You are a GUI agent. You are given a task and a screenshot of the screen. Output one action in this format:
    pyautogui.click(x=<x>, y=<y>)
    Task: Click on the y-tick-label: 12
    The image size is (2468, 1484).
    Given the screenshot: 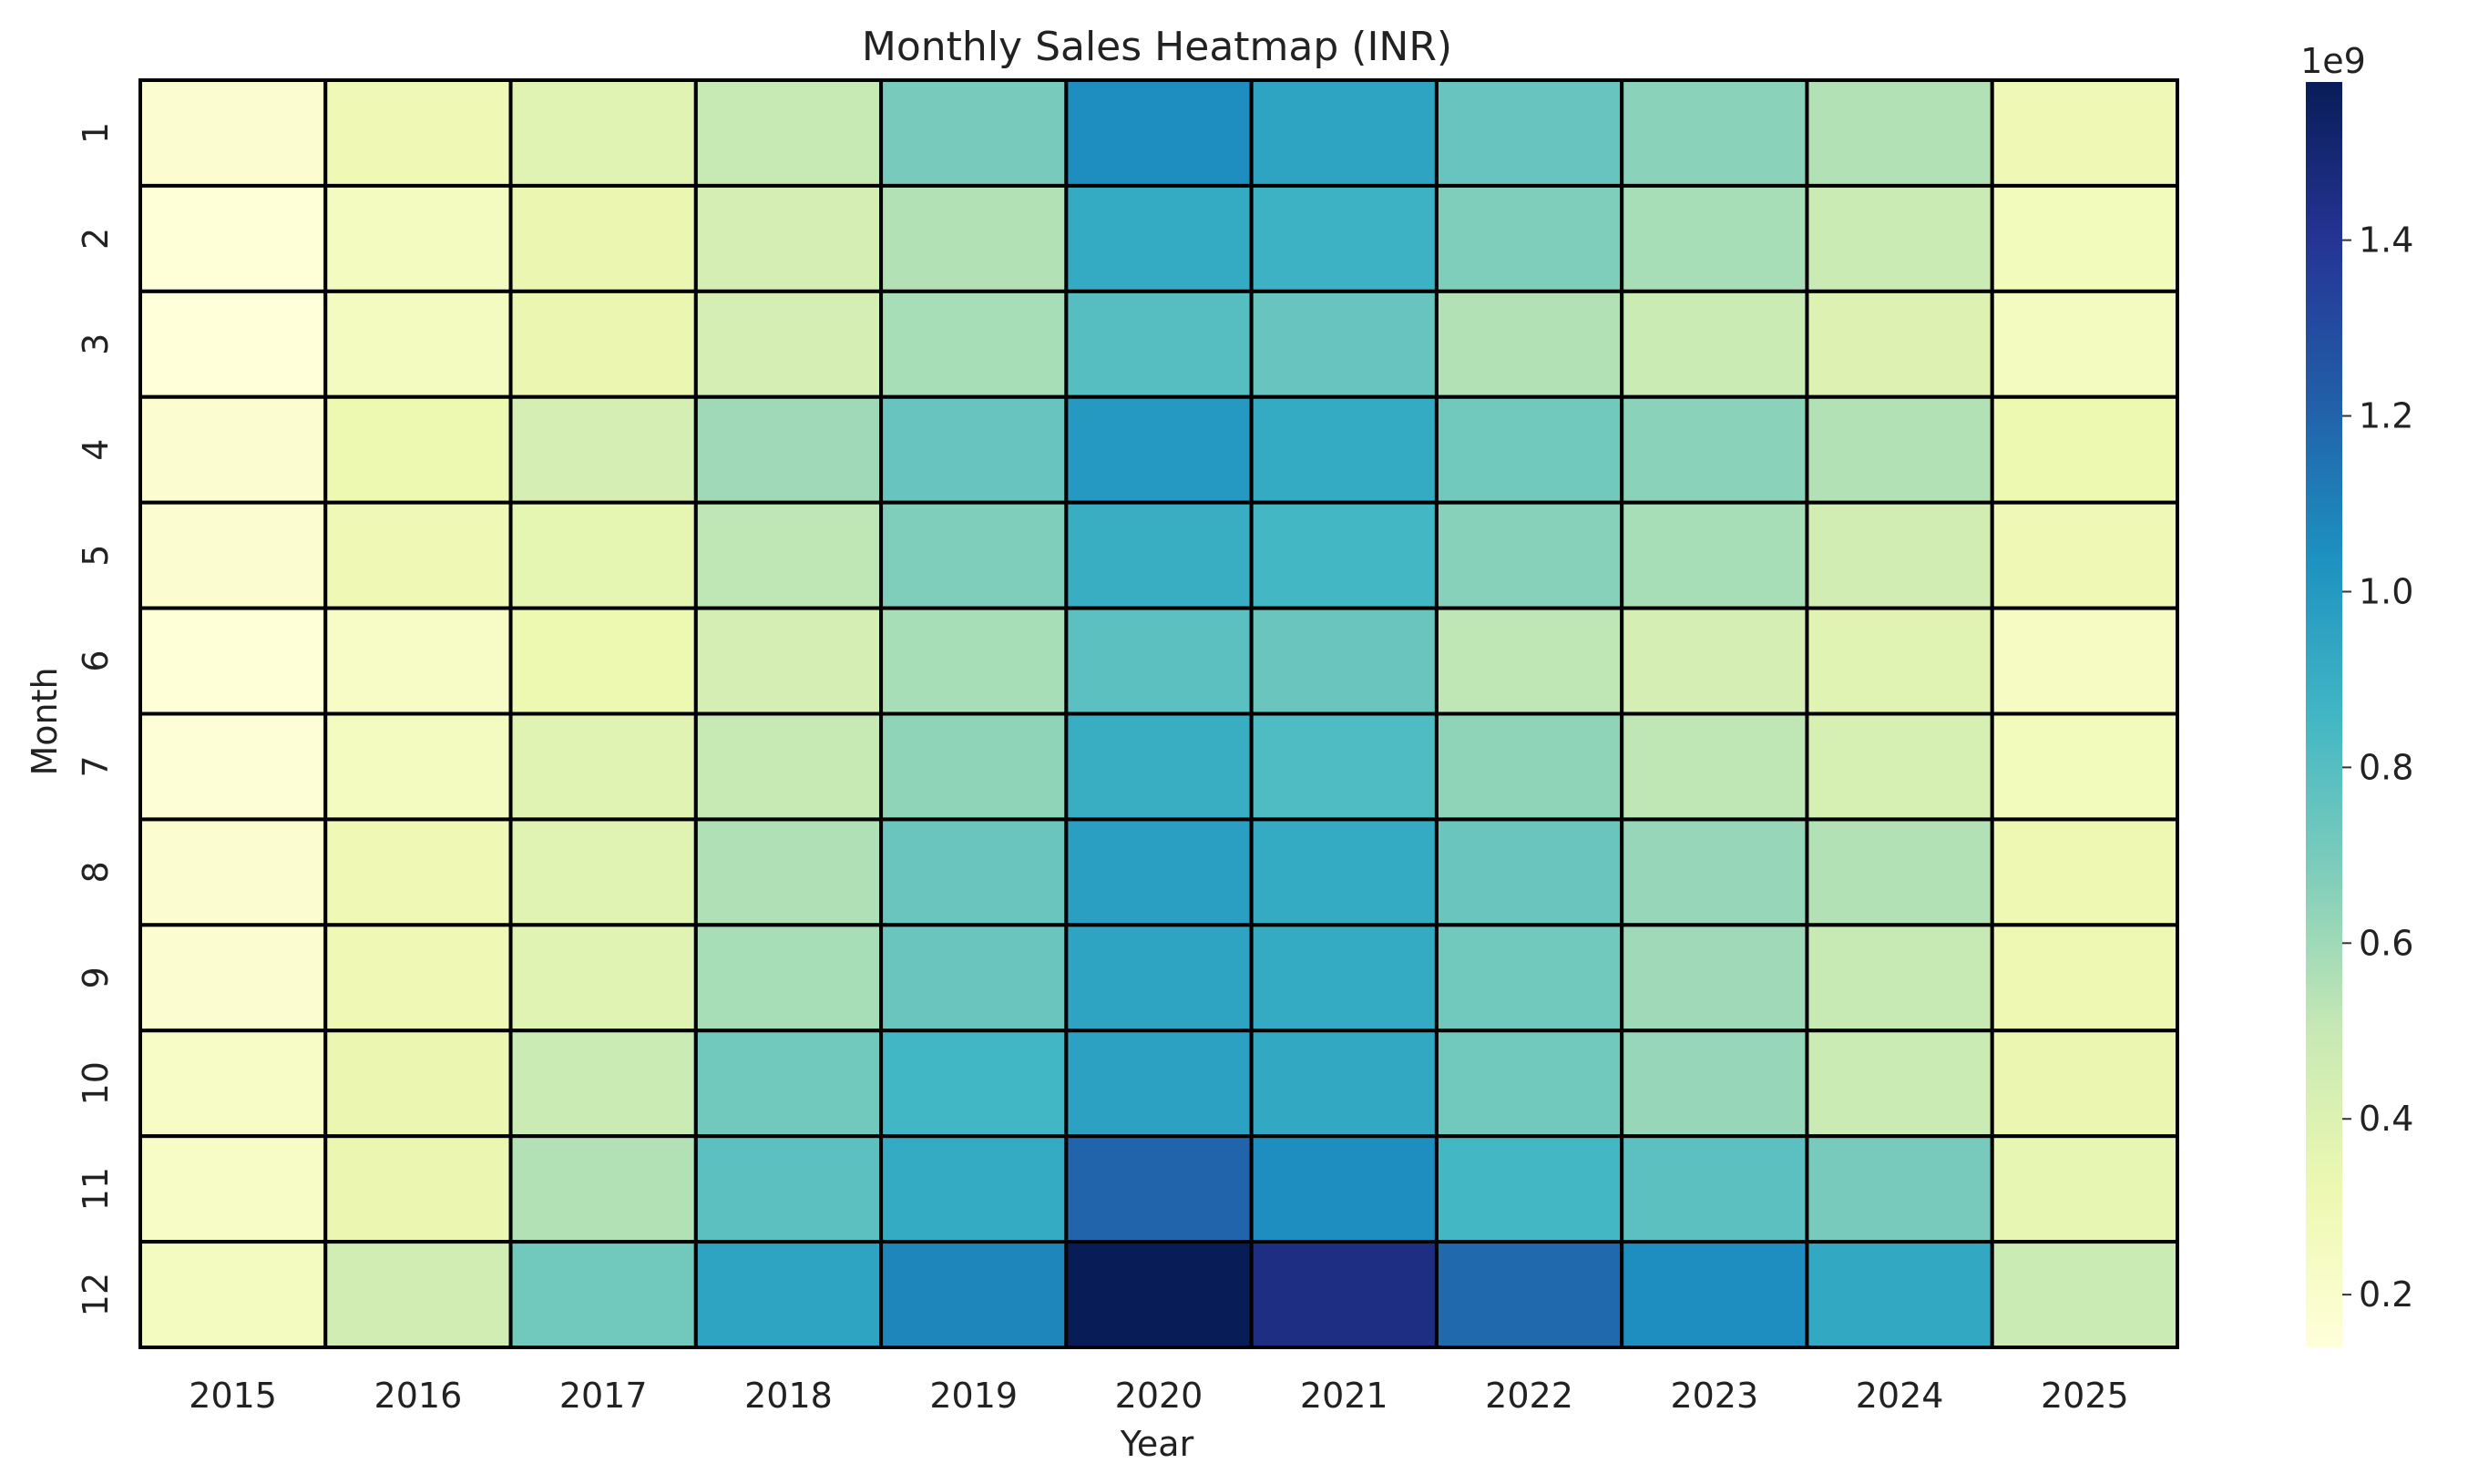 What is the action you would take?
    pyautogui.click(x=96, y=1294)
    